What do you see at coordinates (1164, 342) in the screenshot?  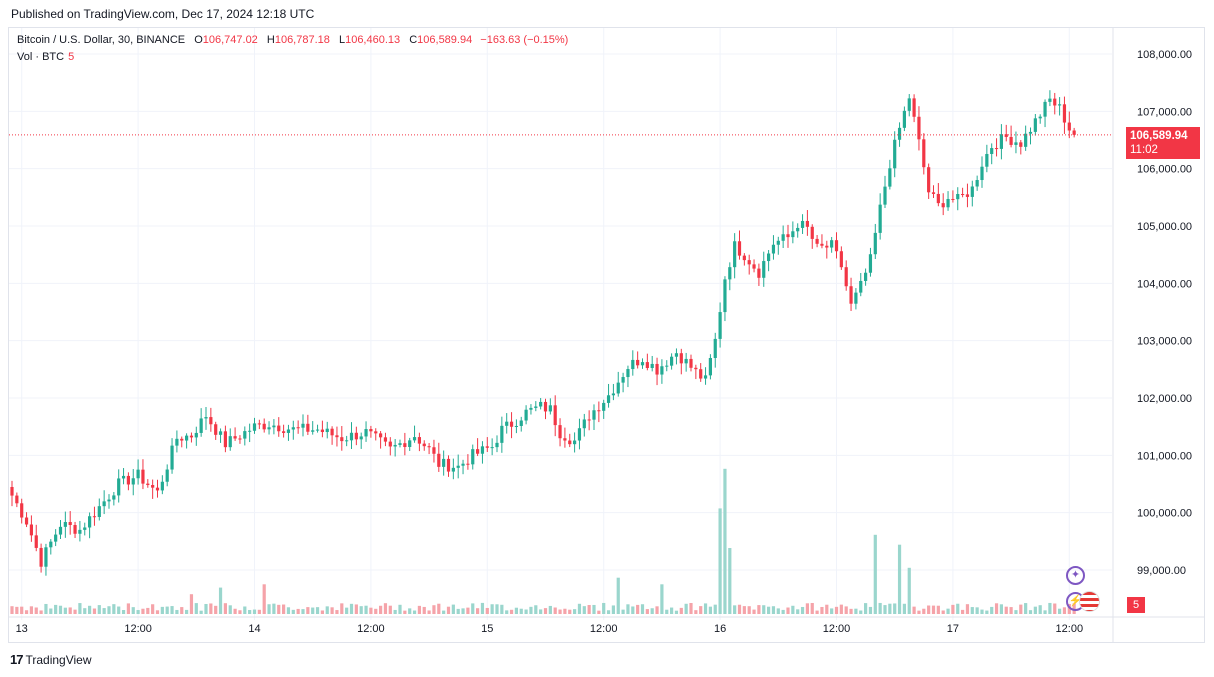 I see `y-tick-label: 103,000.00` at bounding box center [1164, 342].